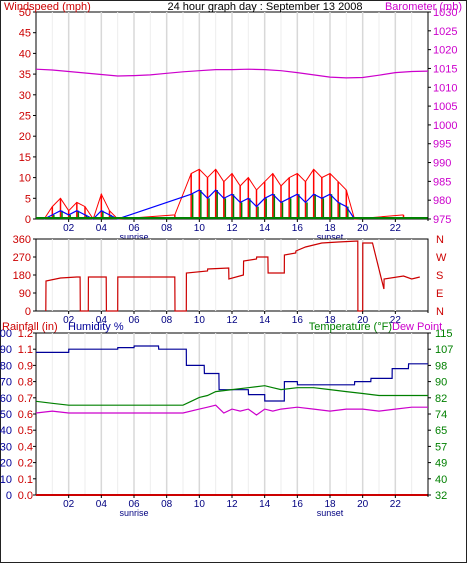 The width and height of the screenshot is (467, 563). Describe the element at coordinates (25, 54) in the screenshot. I see `windspeed-y-tick-label: 40` at that location.